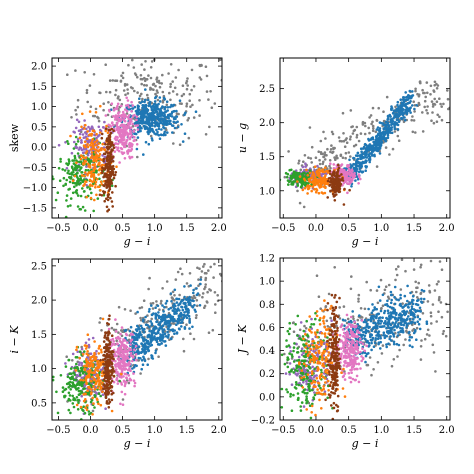 The height and width of the screenshot is (474, 474). I want to click on series-brown, so click(107, 361).